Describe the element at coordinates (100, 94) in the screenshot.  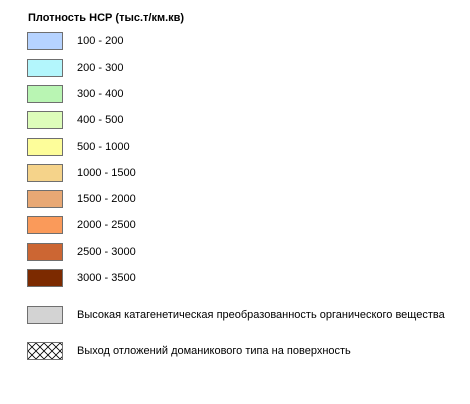
I see `legend-item-label: 300 - 400` at that location.